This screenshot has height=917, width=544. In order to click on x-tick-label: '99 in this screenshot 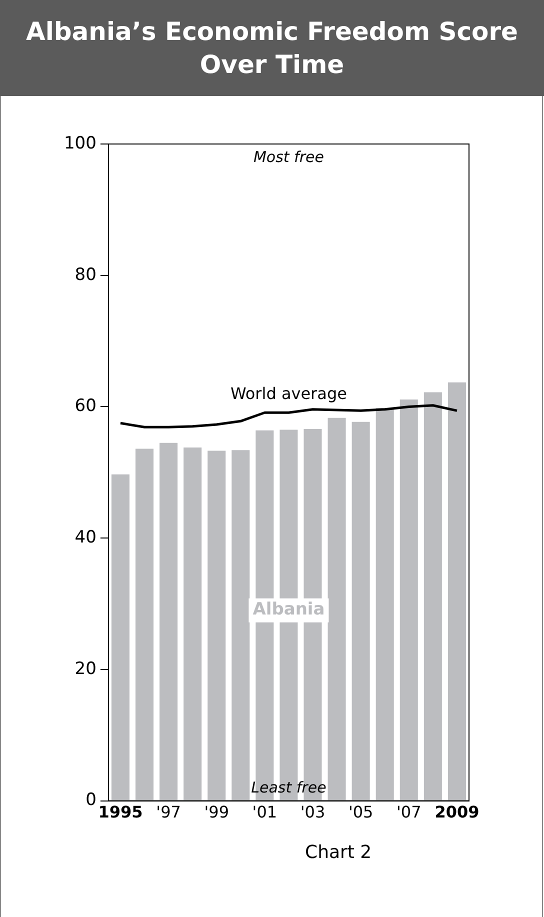, I will do `click(216, 812)`.